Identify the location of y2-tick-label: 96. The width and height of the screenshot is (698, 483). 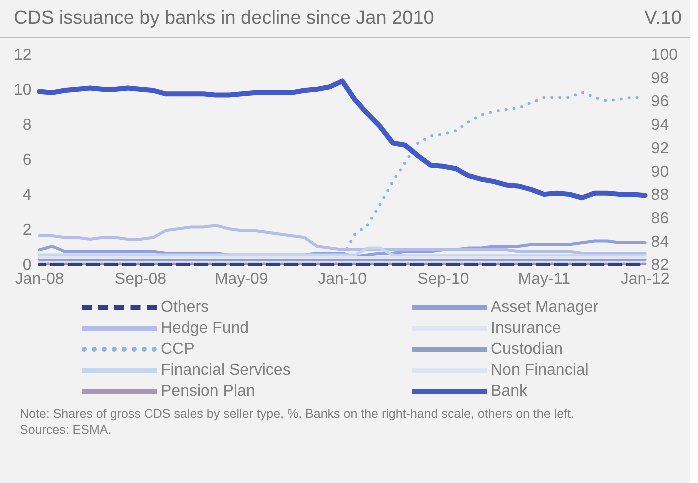
(660, 102).